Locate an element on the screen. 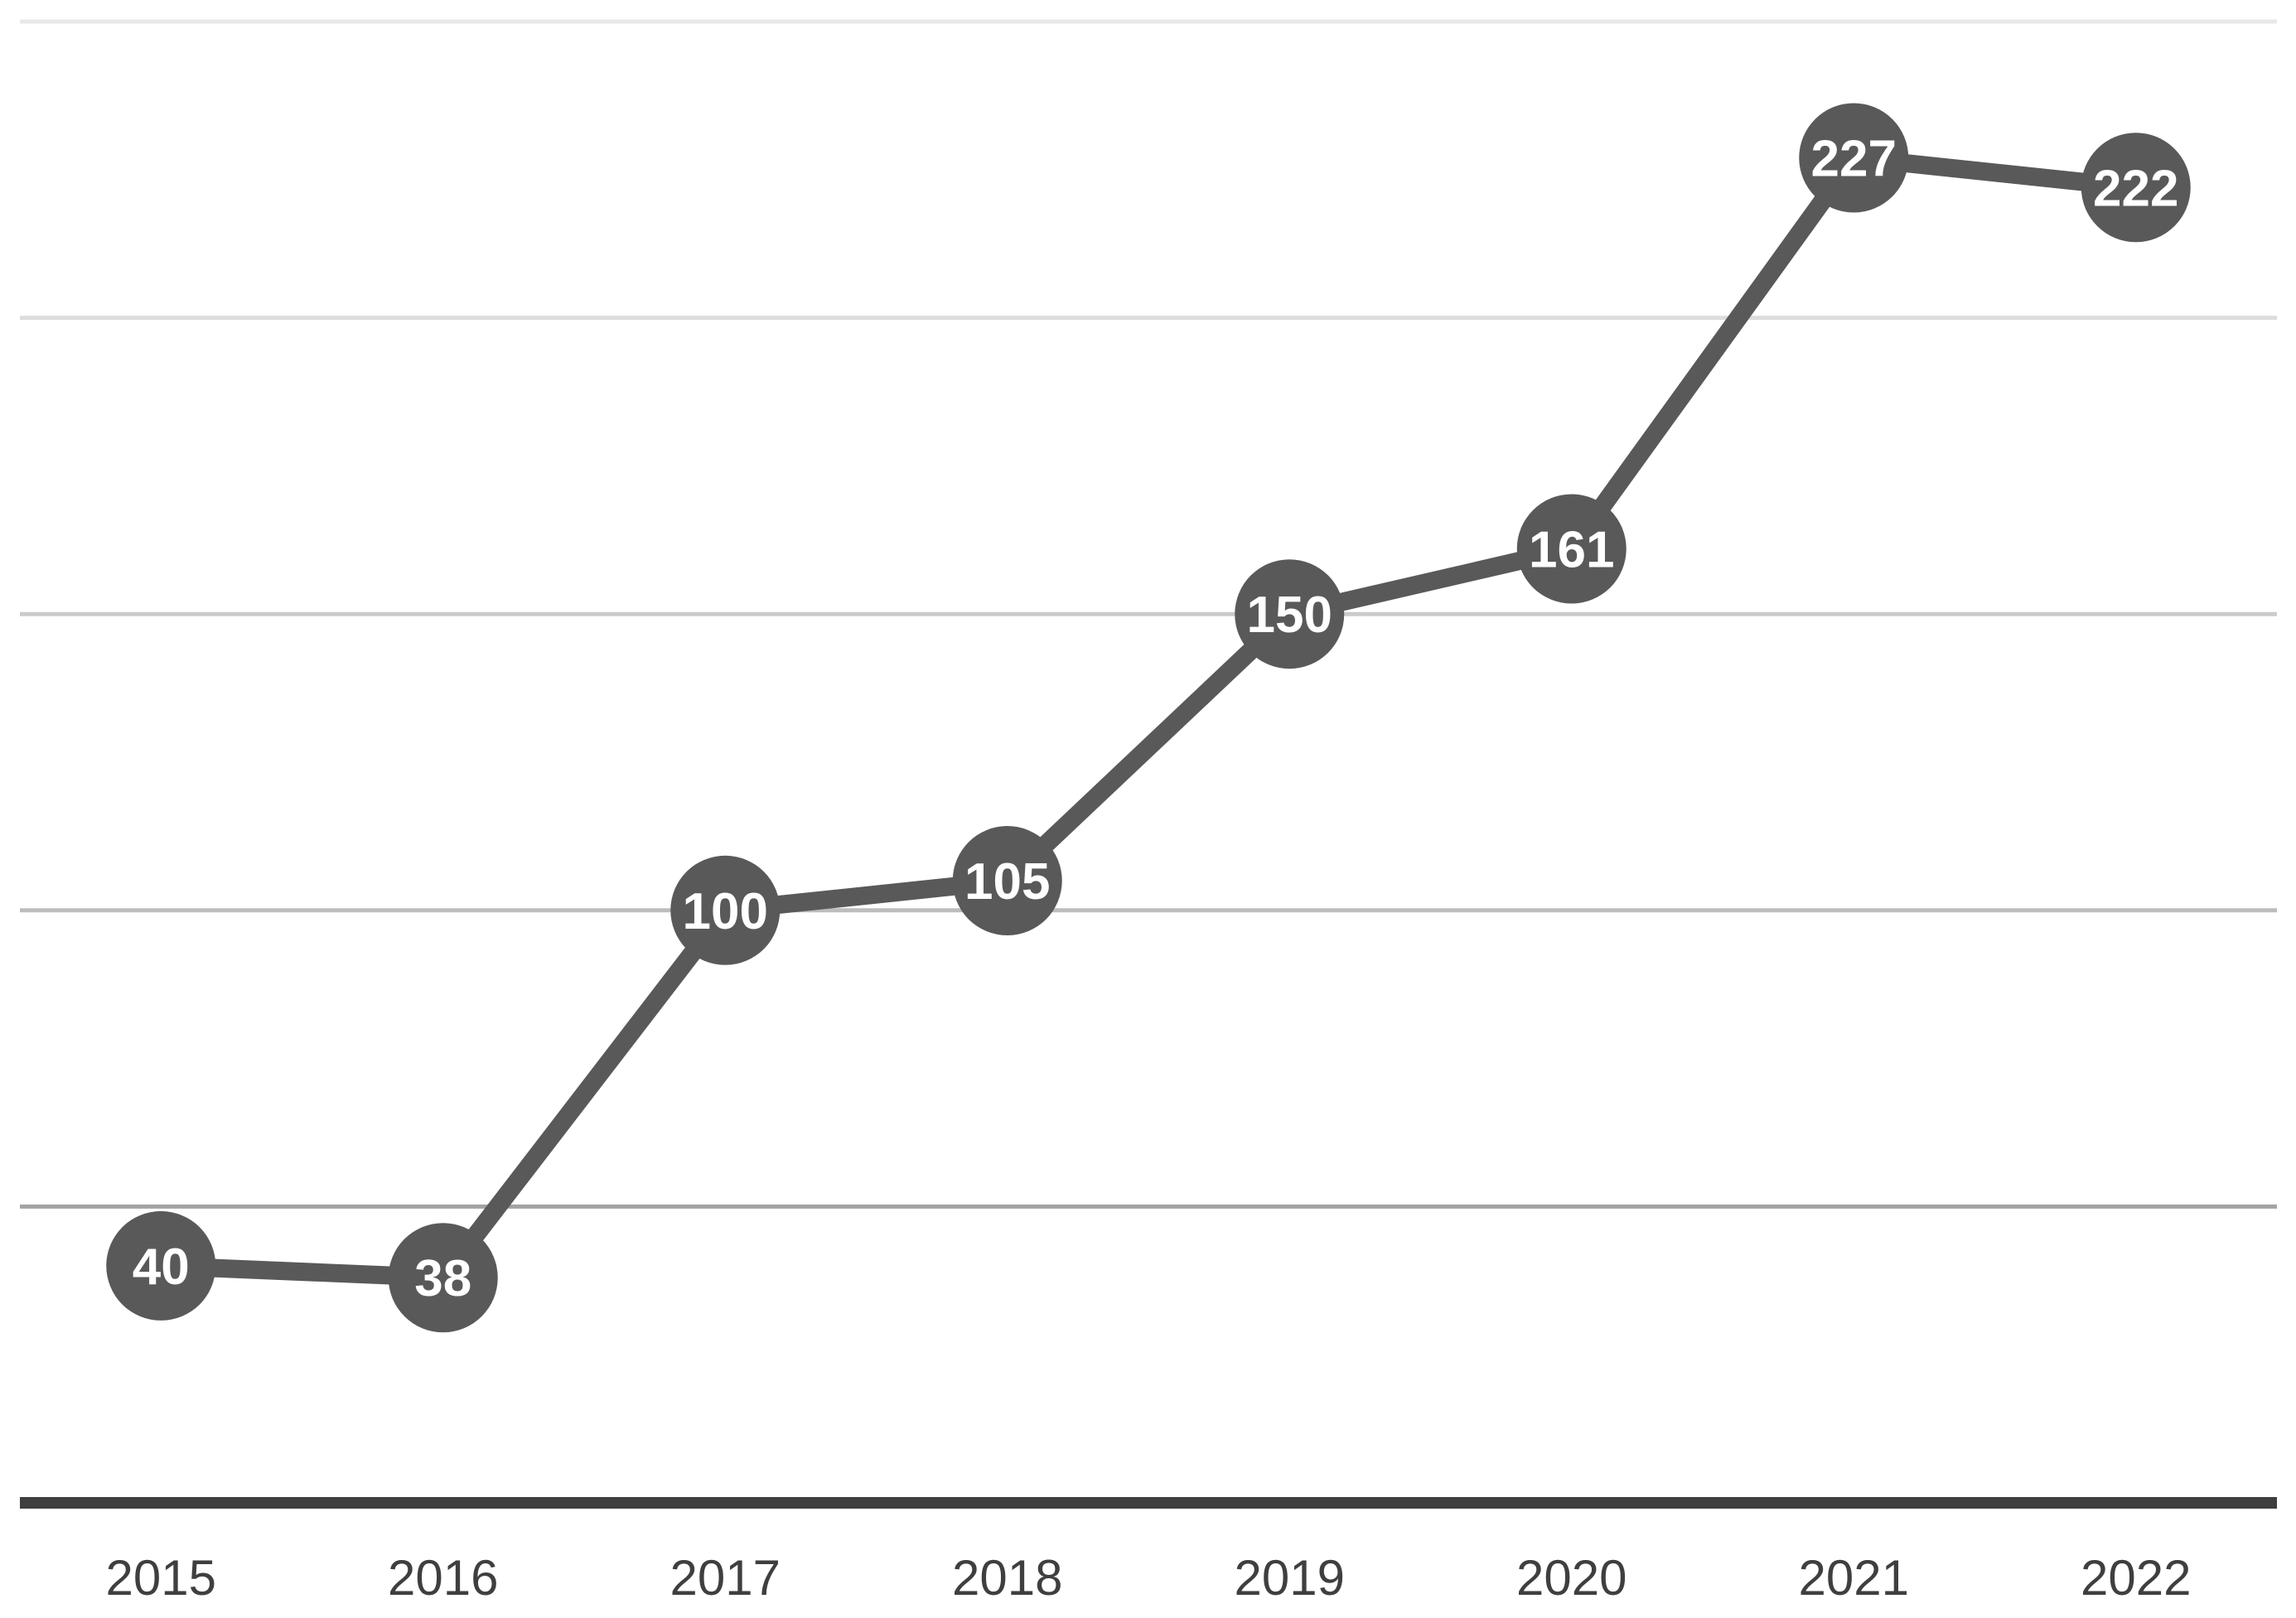  data-point-label-2019: 150 is located at coordinates (1290, 615).